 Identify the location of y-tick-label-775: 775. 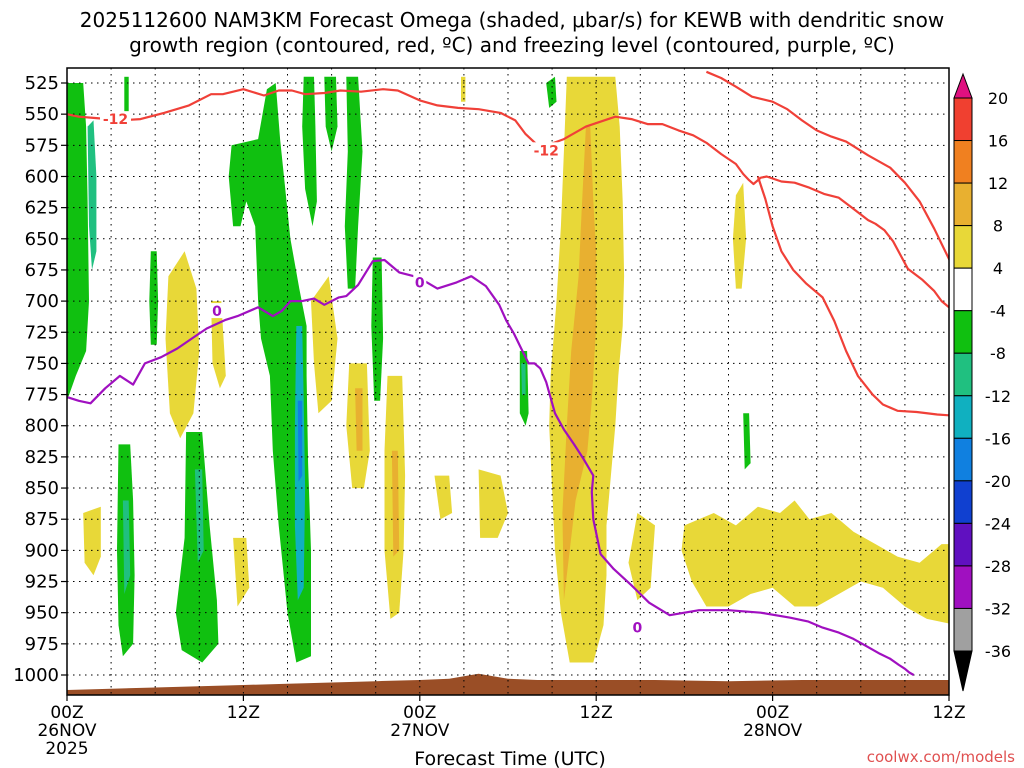
(42, 395).